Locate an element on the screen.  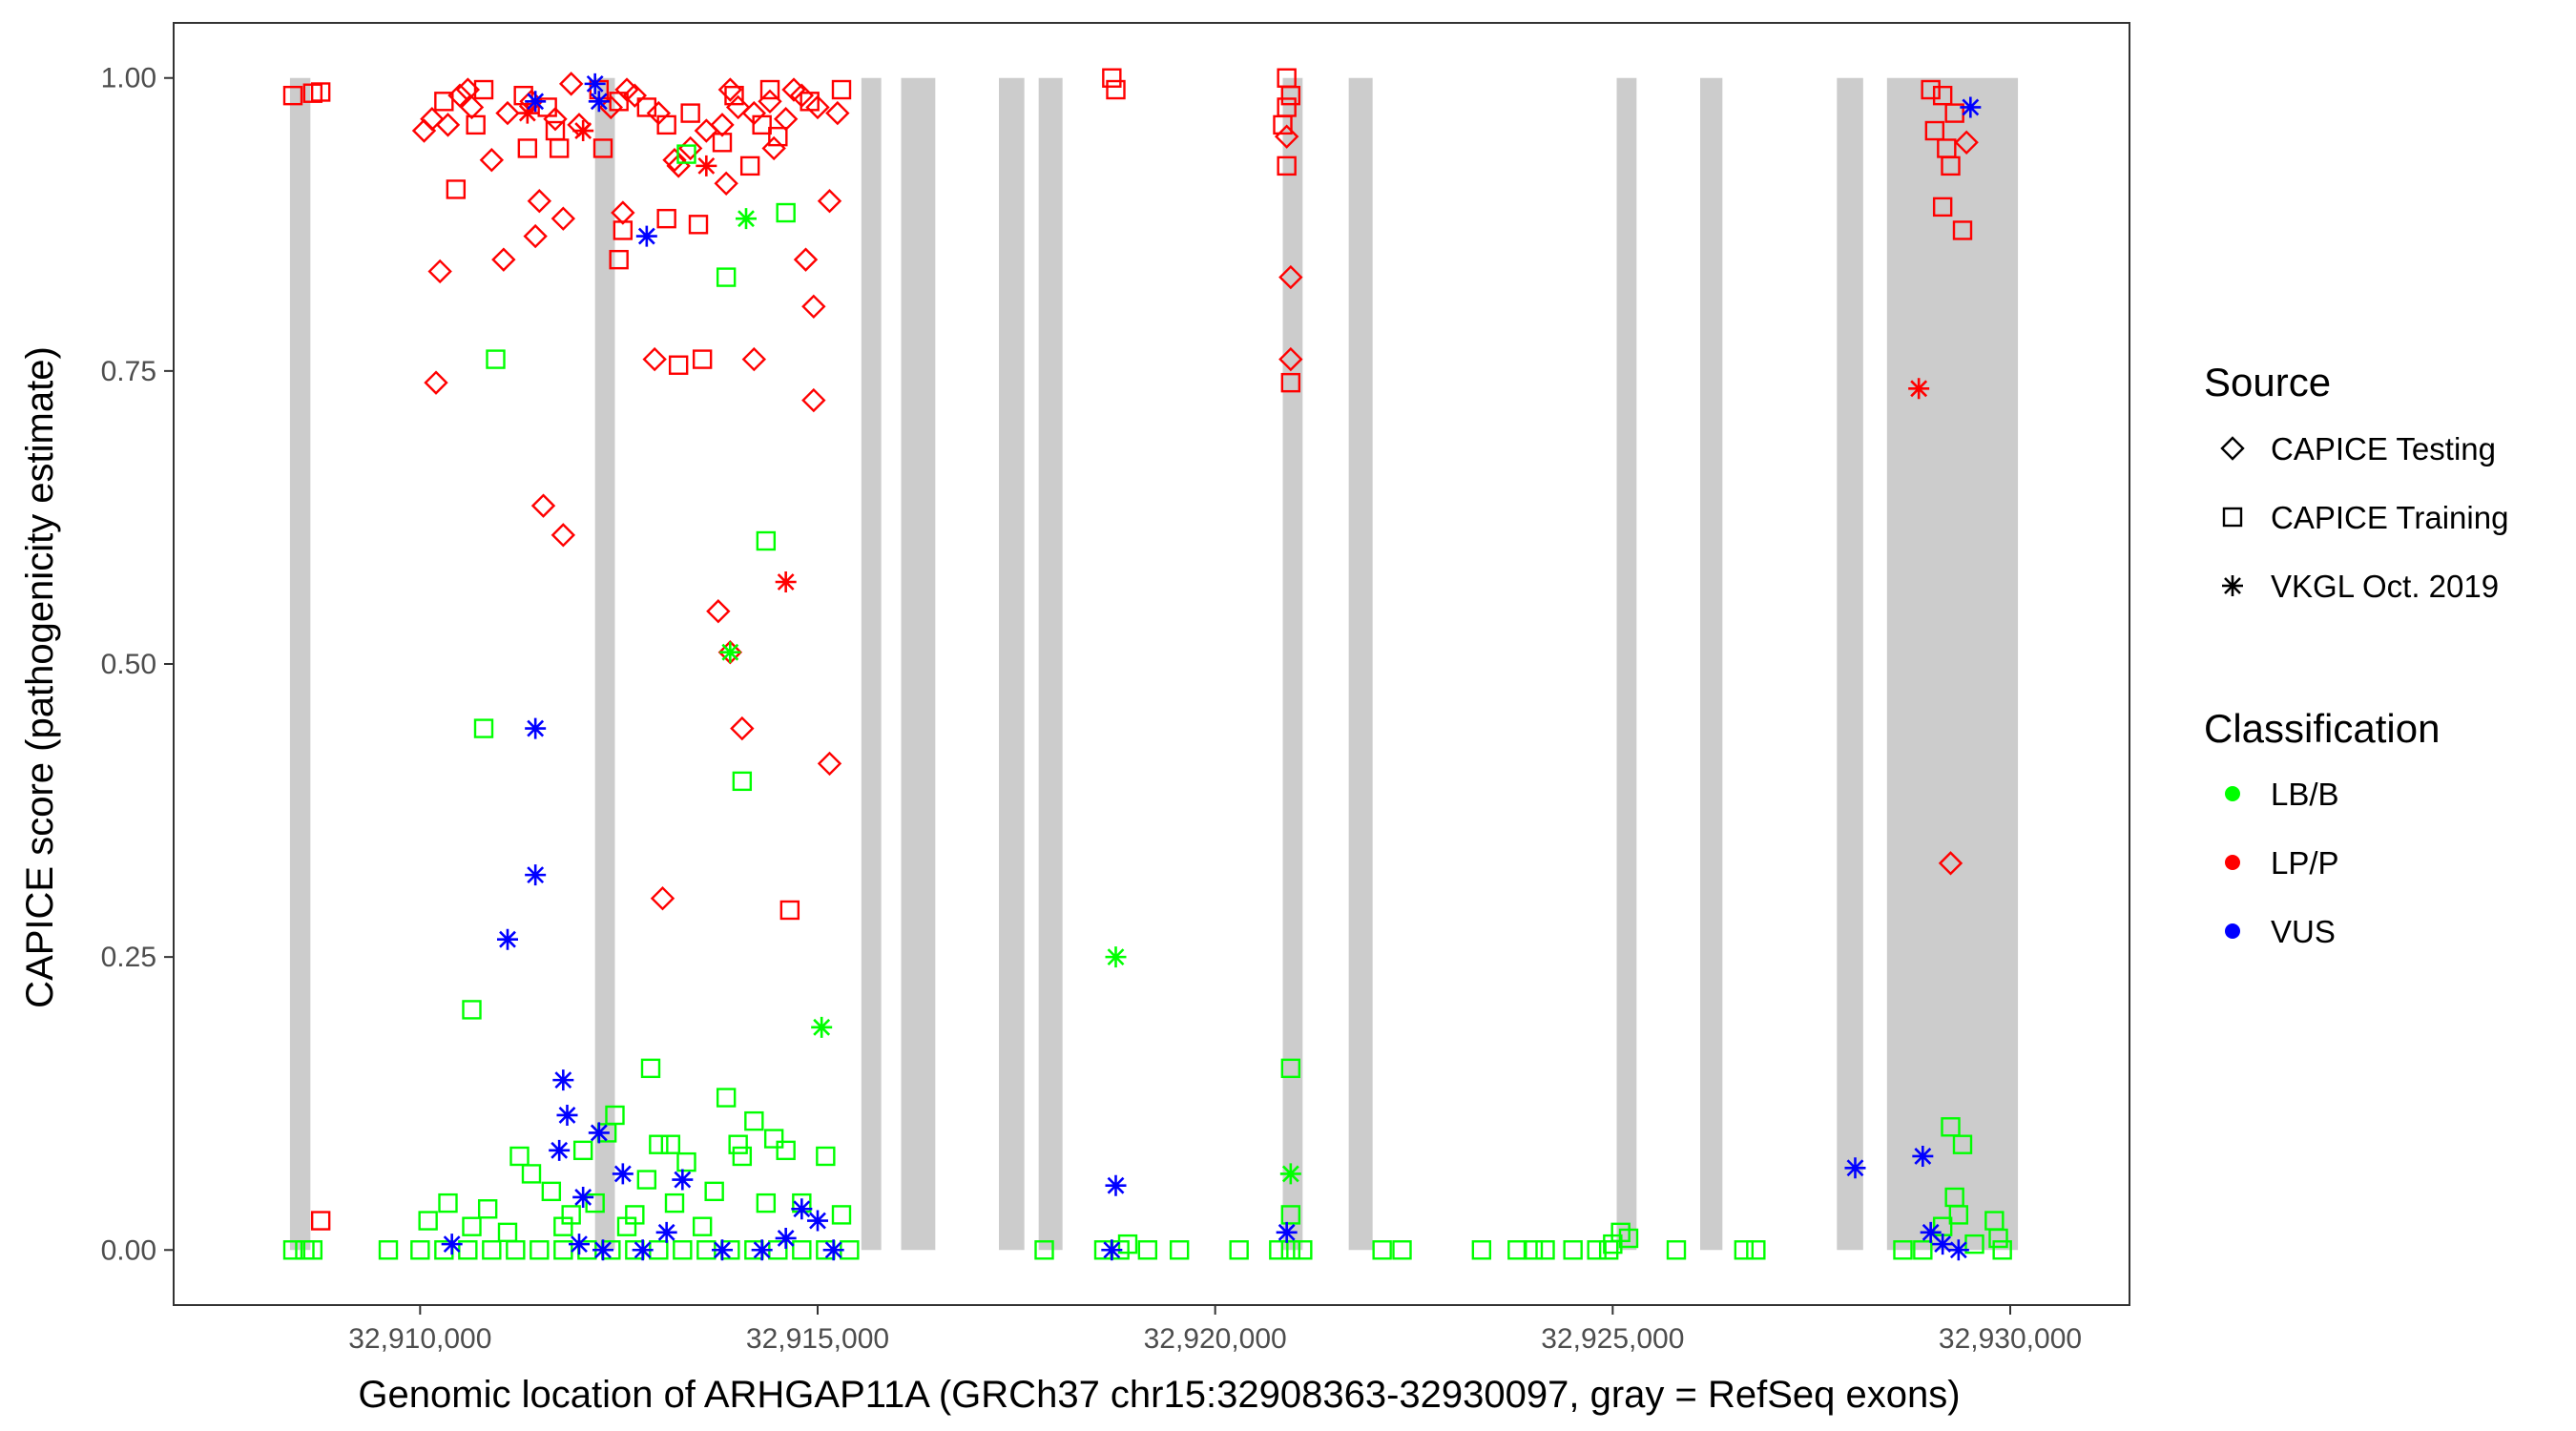
legend-key-square is located at coordinates (2232, 517).